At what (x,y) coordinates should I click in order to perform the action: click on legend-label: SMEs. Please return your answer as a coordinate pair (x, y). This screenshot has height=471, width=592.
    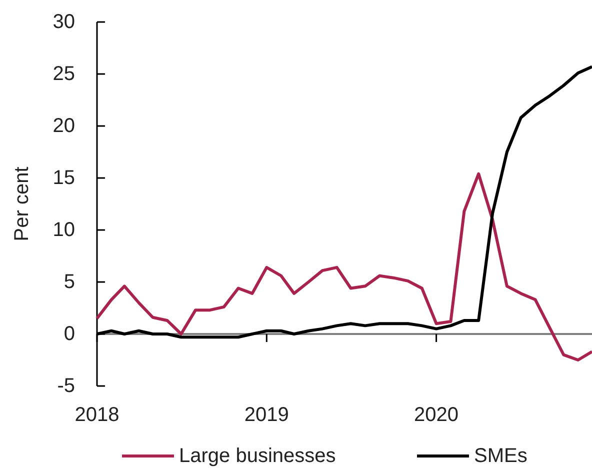
    Looking at the image, I should click on (501, 456).